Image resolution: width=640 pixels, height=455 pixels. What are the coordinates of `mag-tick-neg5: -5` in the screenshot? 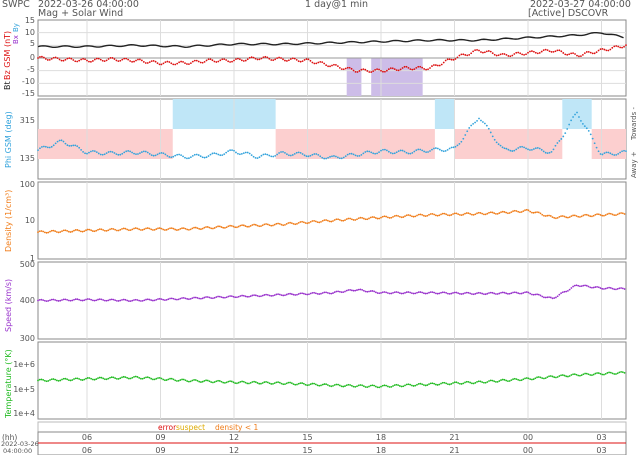 It's located at (31, 69).